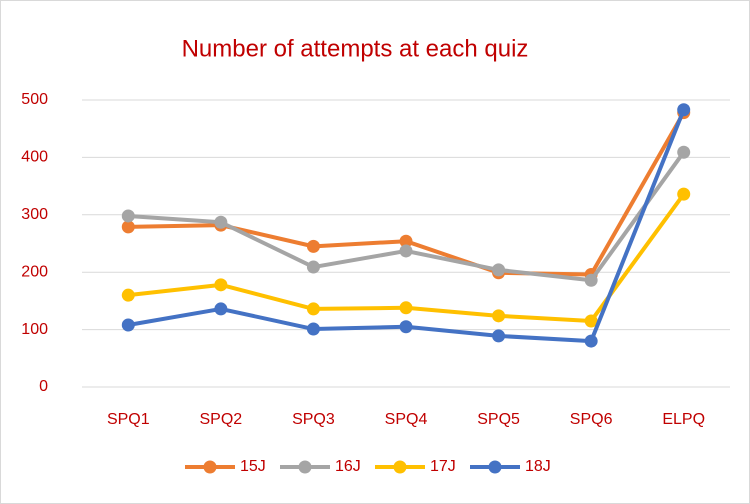 The width and height of the screenshot is (750, 504). What do you see at coordinates (591, 419) in the screenshot?
I see `x-tick-label: SPQ6` at bounding box center [591, 419].